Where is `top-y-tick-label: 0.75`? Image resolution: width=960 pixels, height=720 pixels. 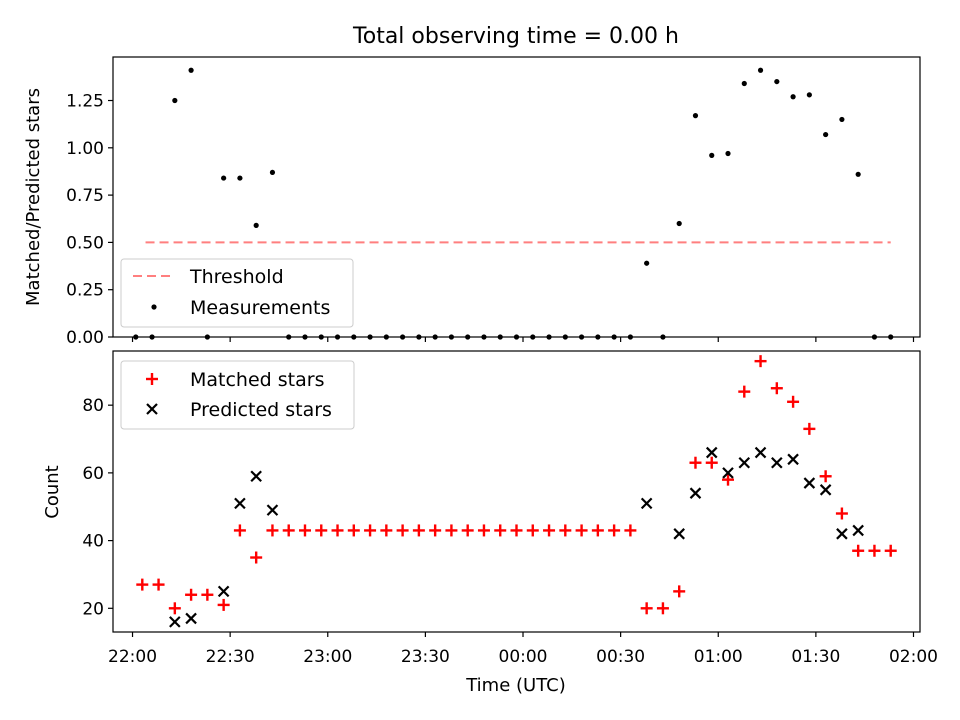 top-y-tick-label: 0.75 is located at coordinates (85, 196).